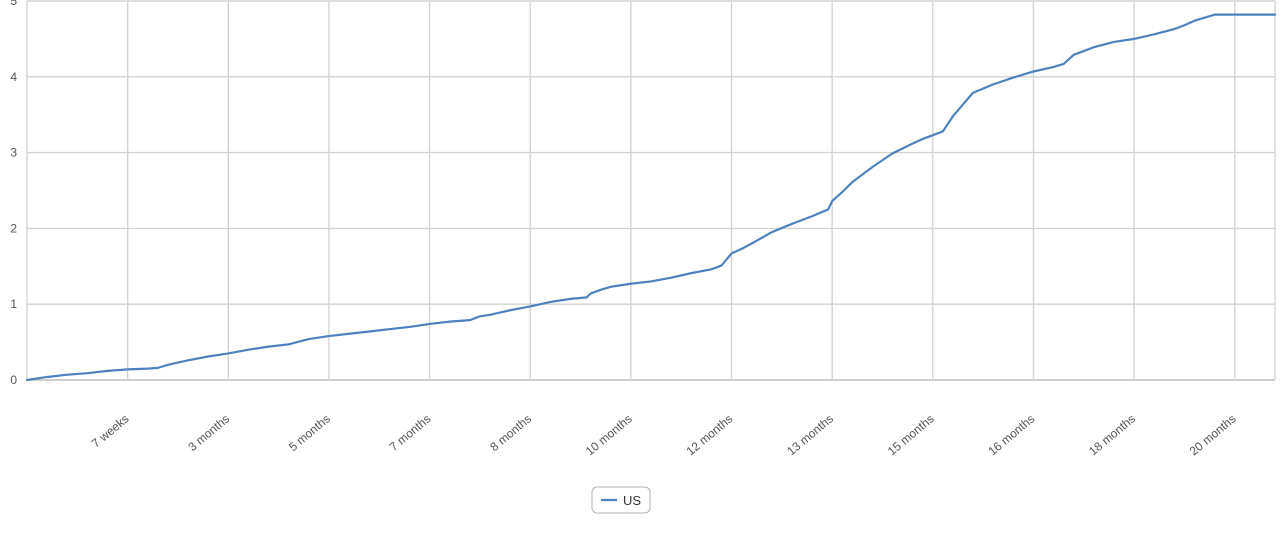 The image size is (1283, 533). I want to click on x-tick-label: 10 months, so click(609, 435).